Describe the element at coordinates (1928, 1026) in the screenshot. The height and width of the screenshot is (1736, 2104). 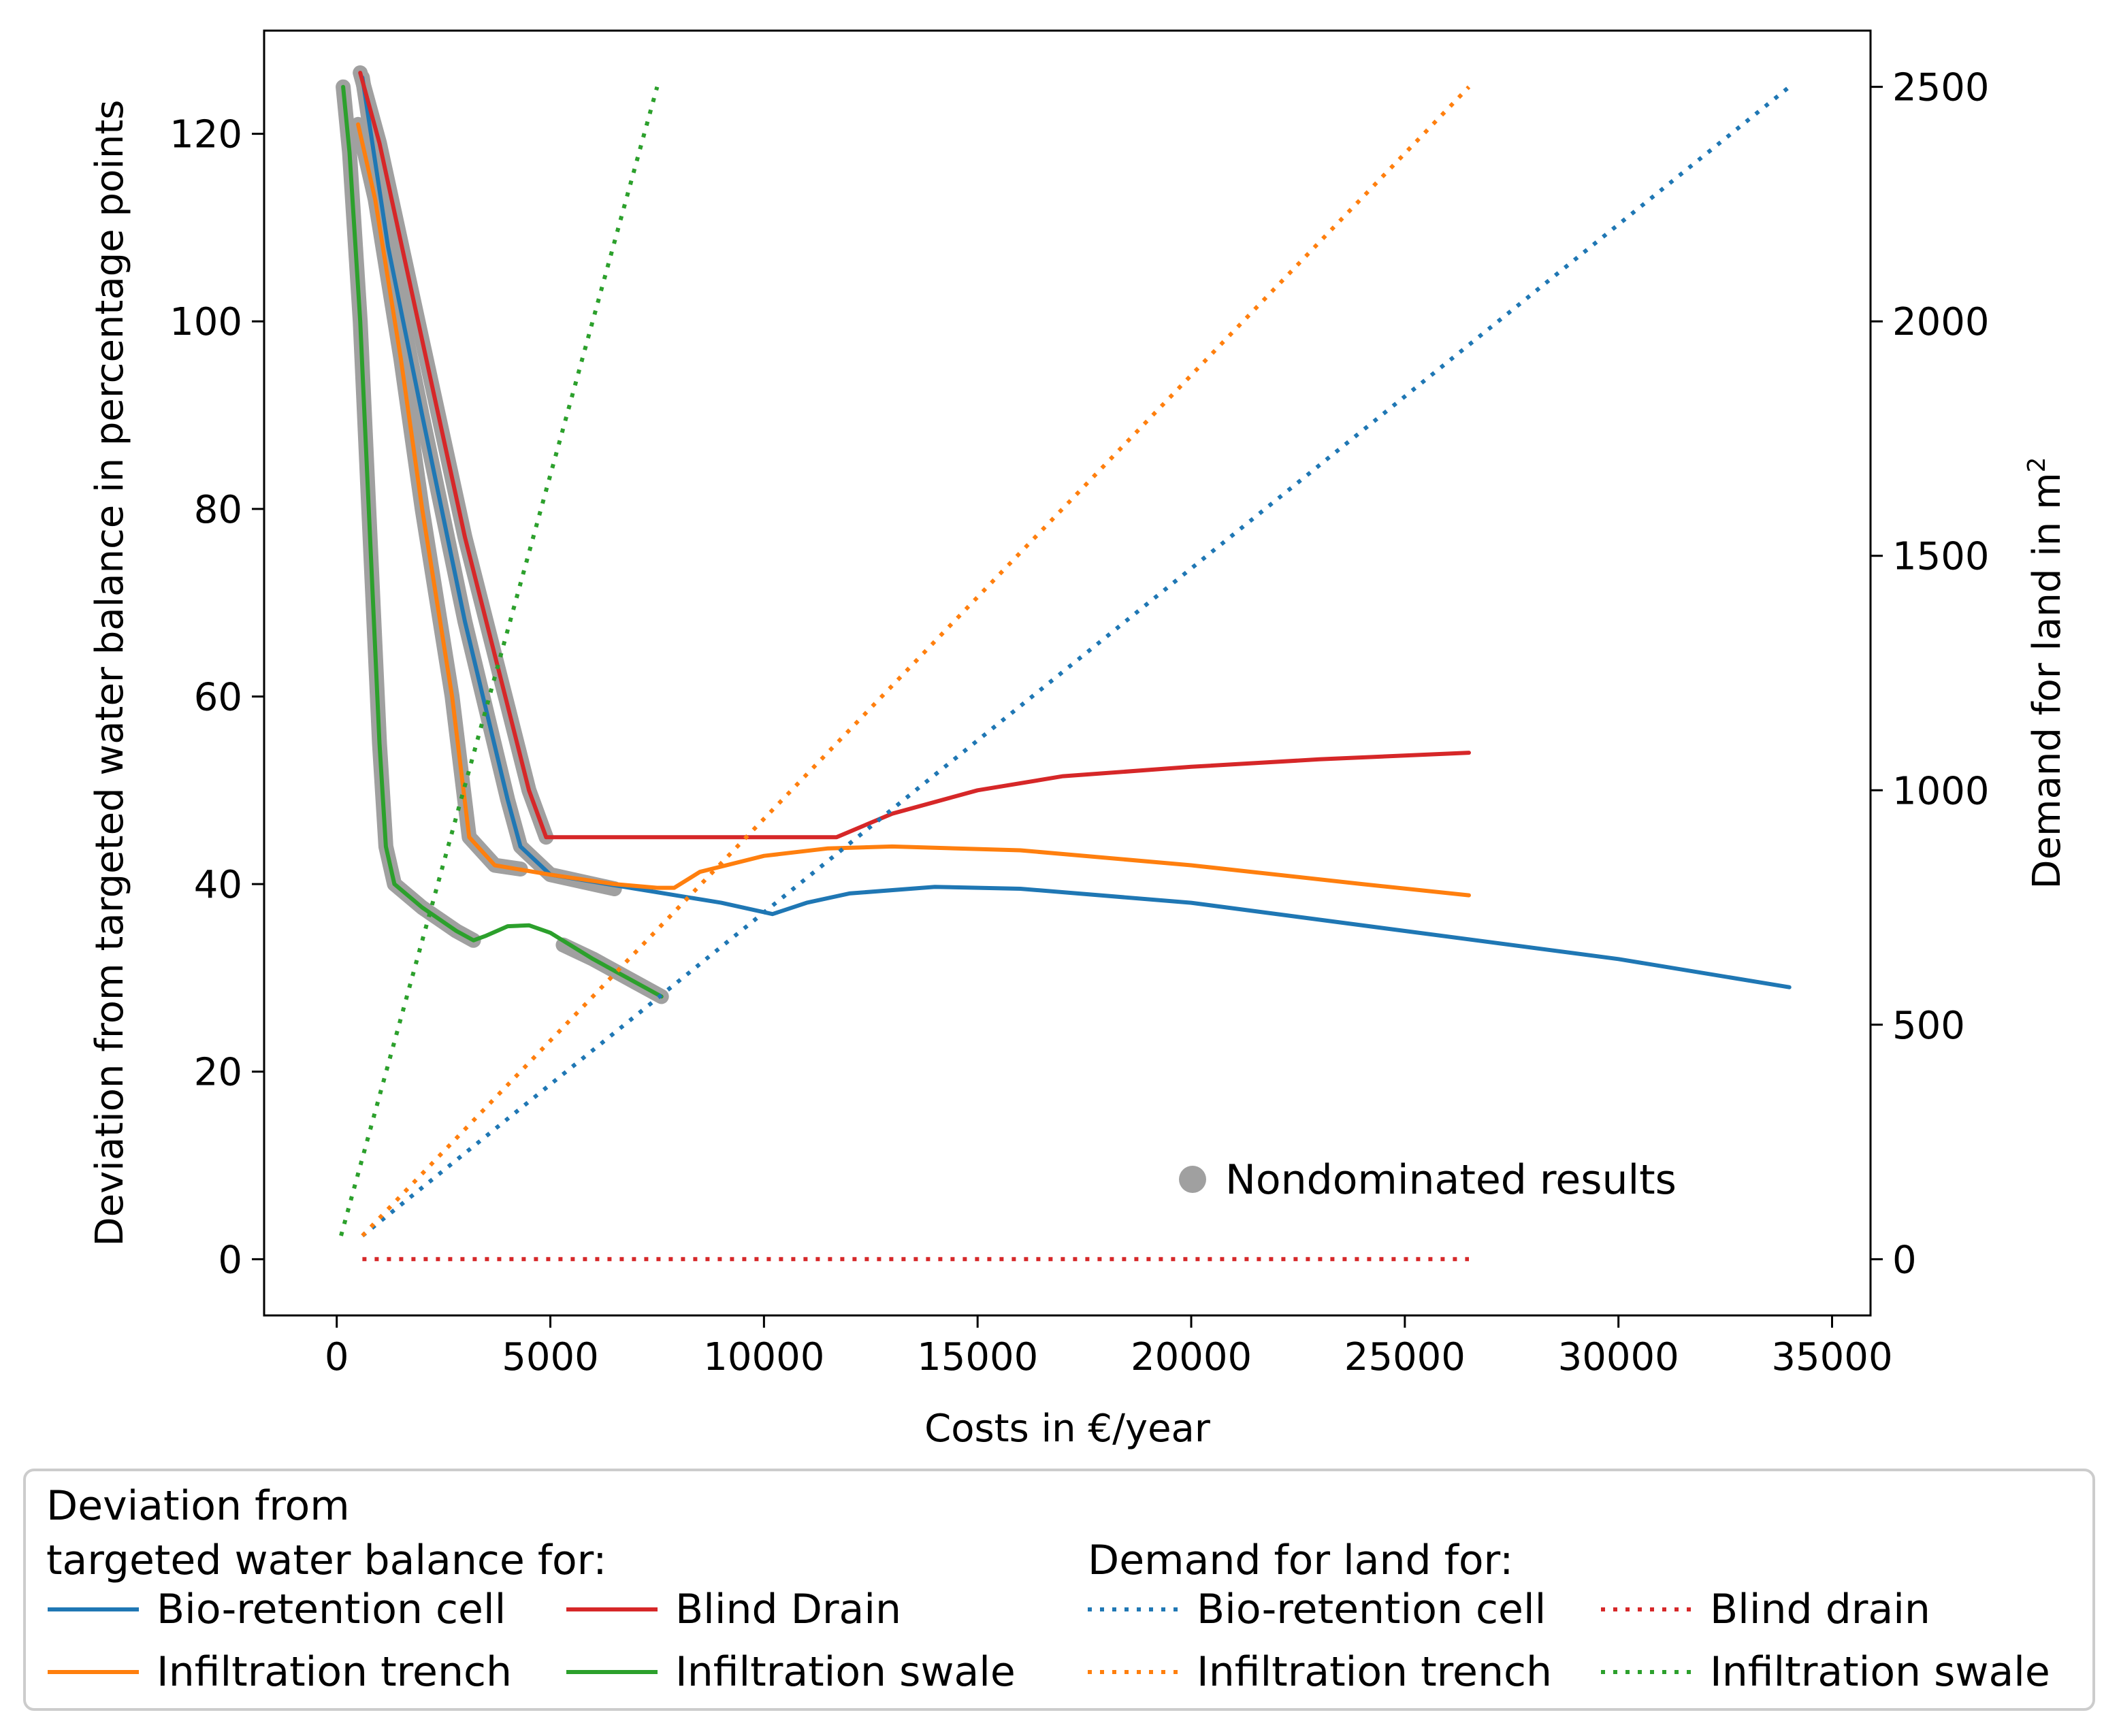
I see `y-right-tick-label: 500` at that location.